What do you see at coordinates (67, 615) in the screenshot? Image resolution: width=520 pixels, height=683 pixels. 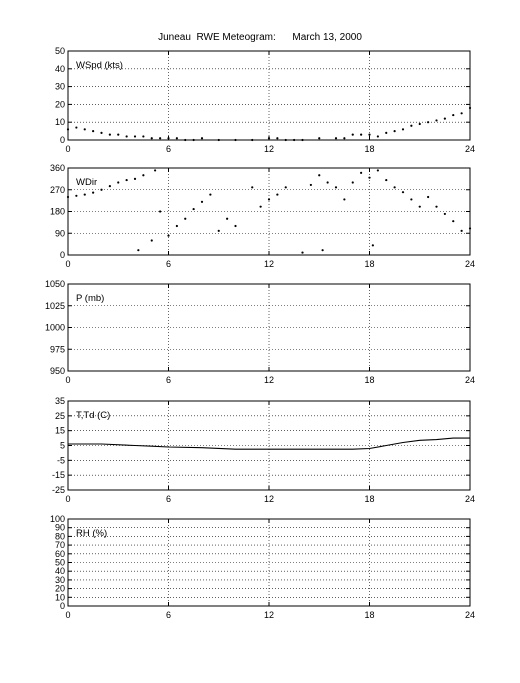 I see `rh-xtick-label: 0` at bounding box center [67, 615].